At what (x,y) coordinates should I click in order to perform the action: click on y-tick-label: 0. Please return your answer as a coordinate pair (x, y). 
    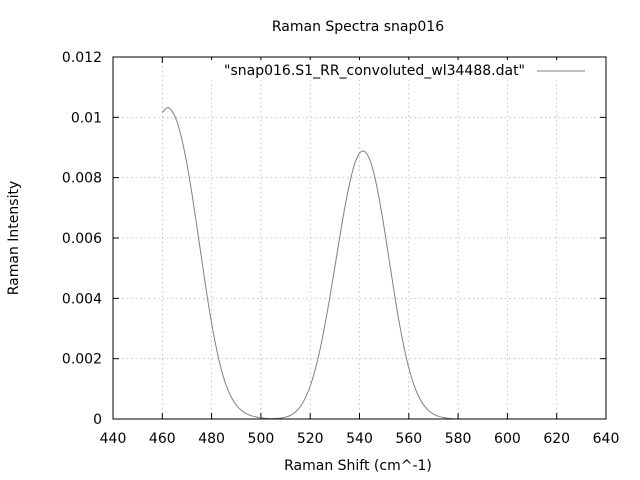
    Looking at the image, I should click on (97, 420).